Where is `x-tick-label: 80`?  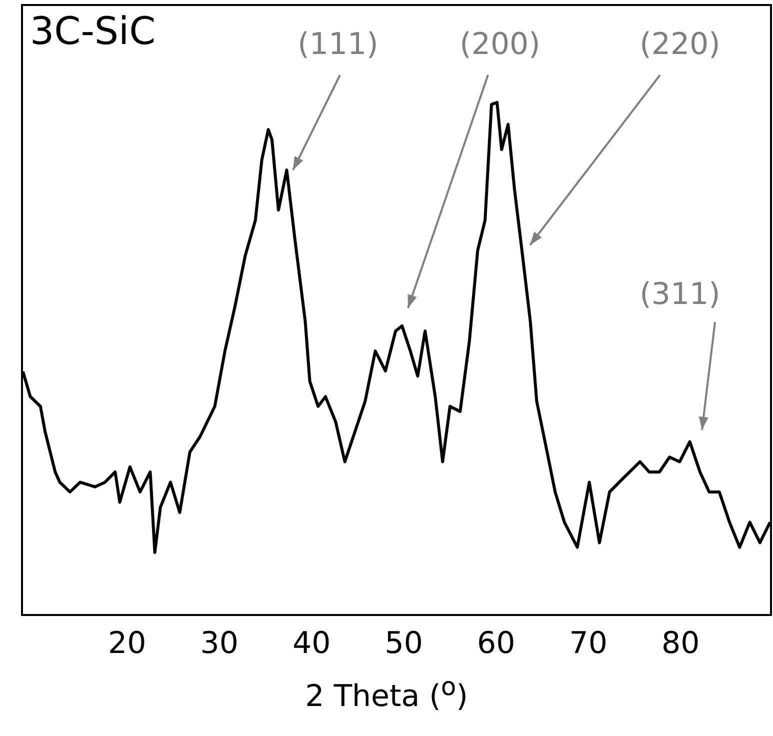
x-tick-label: 80 is located at coordinates (681, 643).